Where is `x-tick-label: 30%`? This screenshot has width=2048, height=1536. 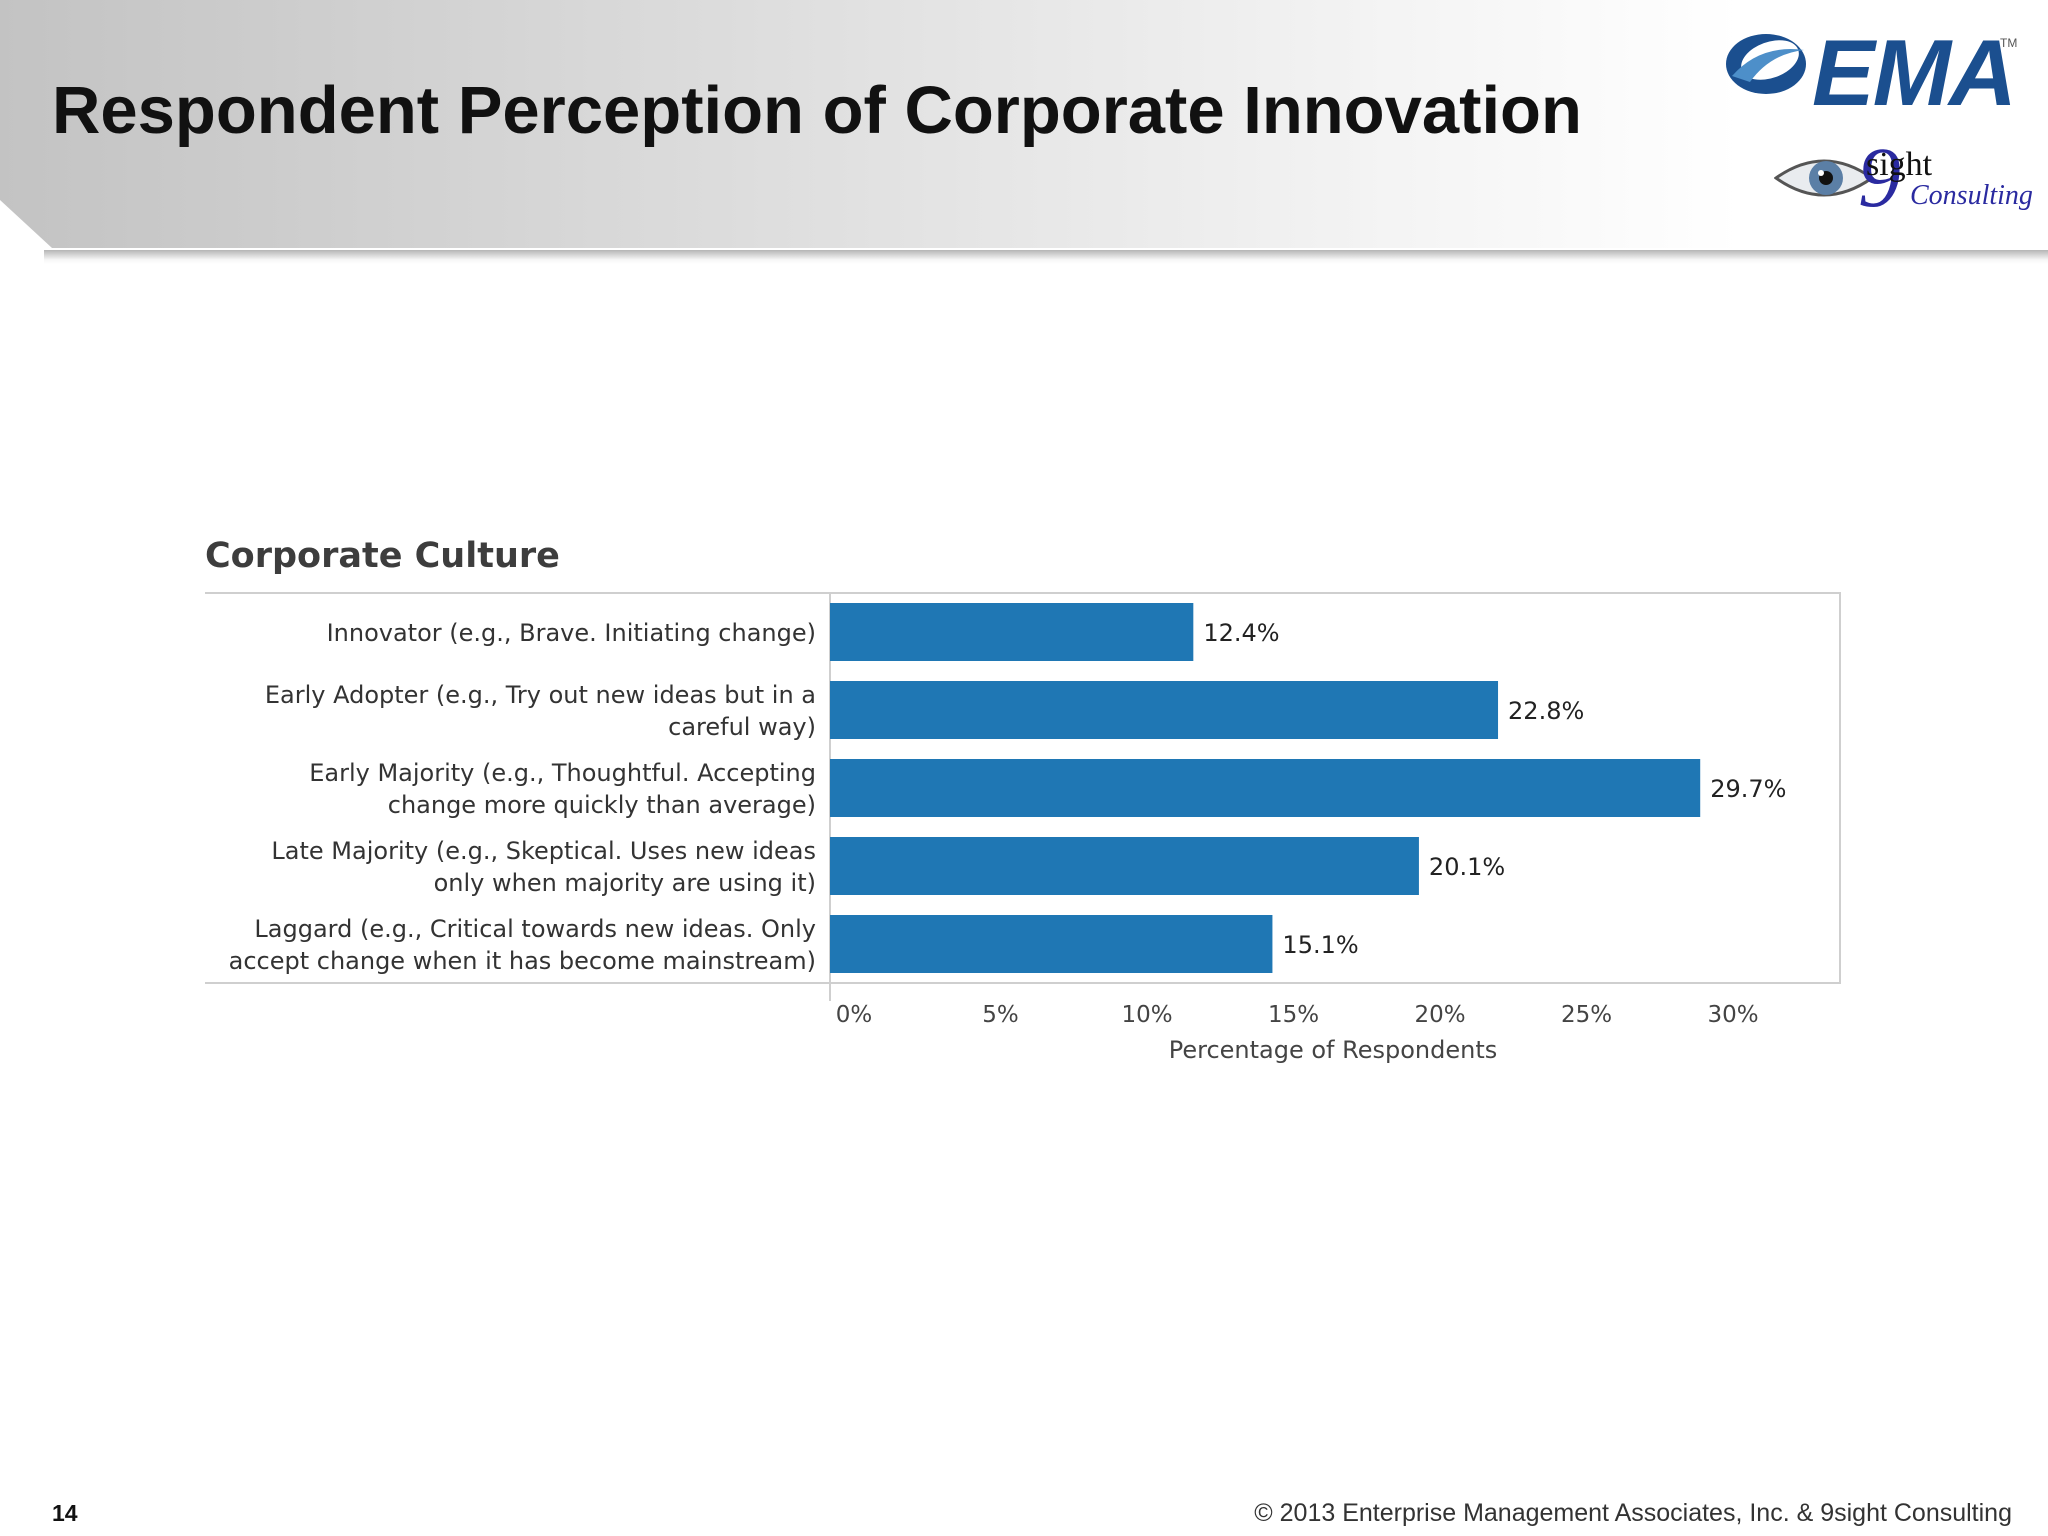
x-tick-label: 30% is located at coordinates (1732, 1015).